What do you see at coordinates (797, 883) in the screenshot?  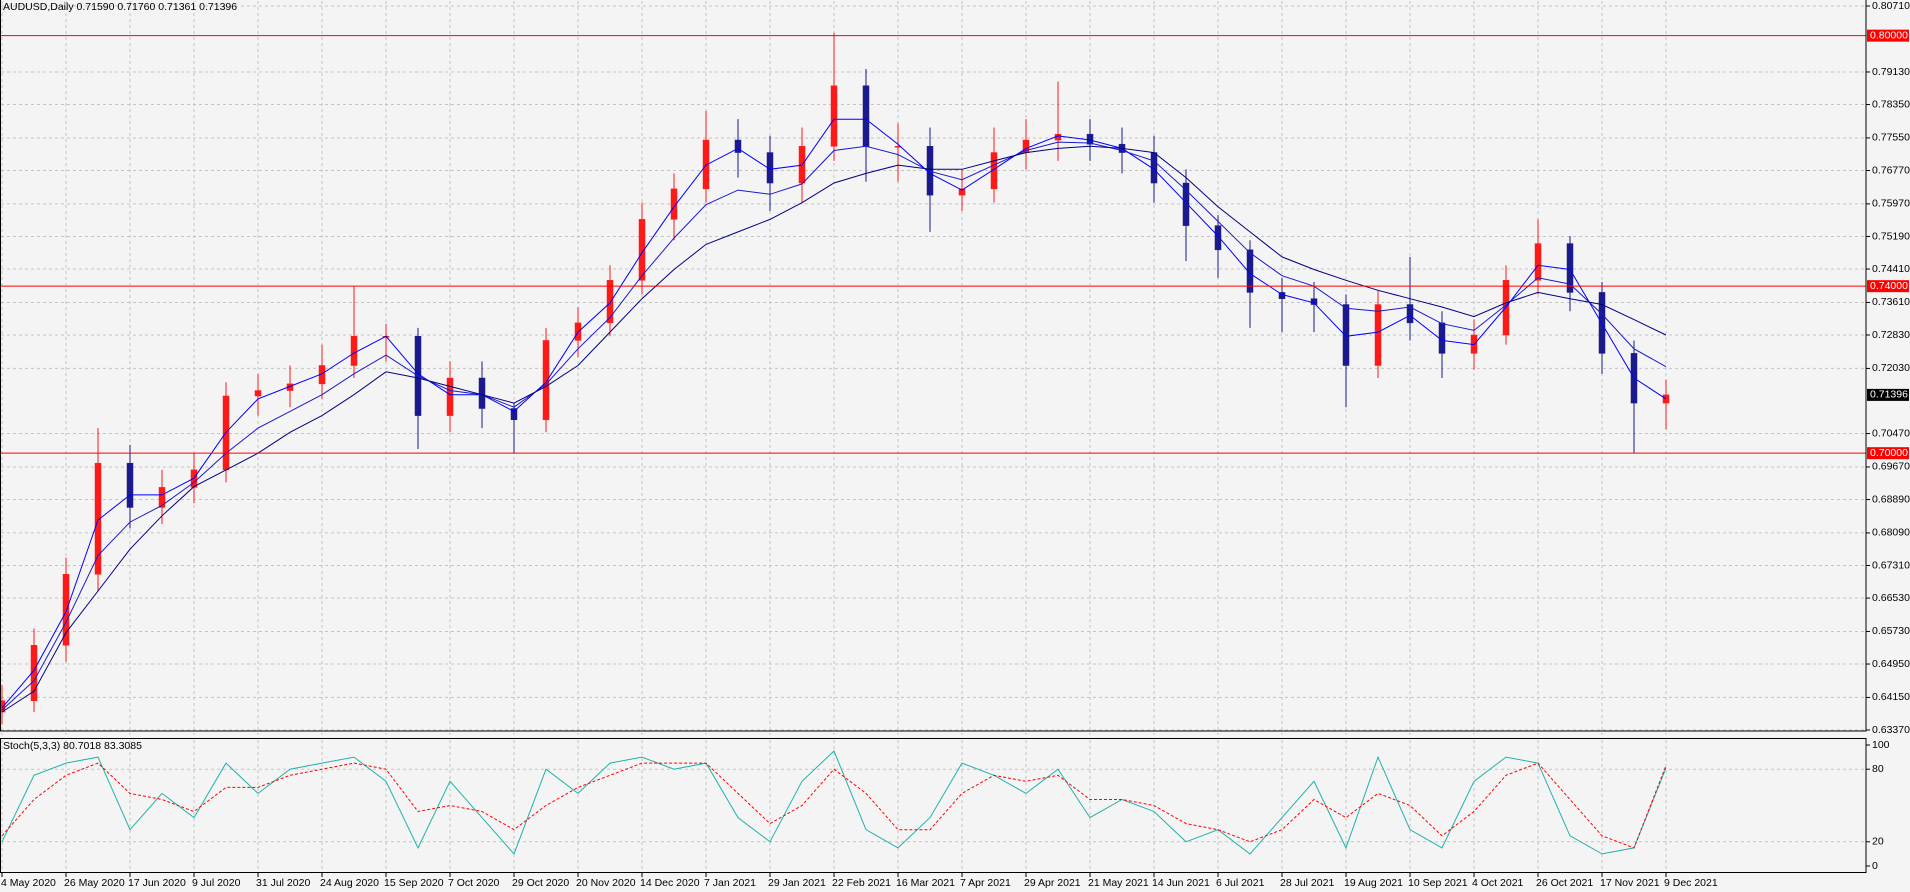 I see `x-tick-label: 29 Jan 2021` at bounding box center [797, 883].